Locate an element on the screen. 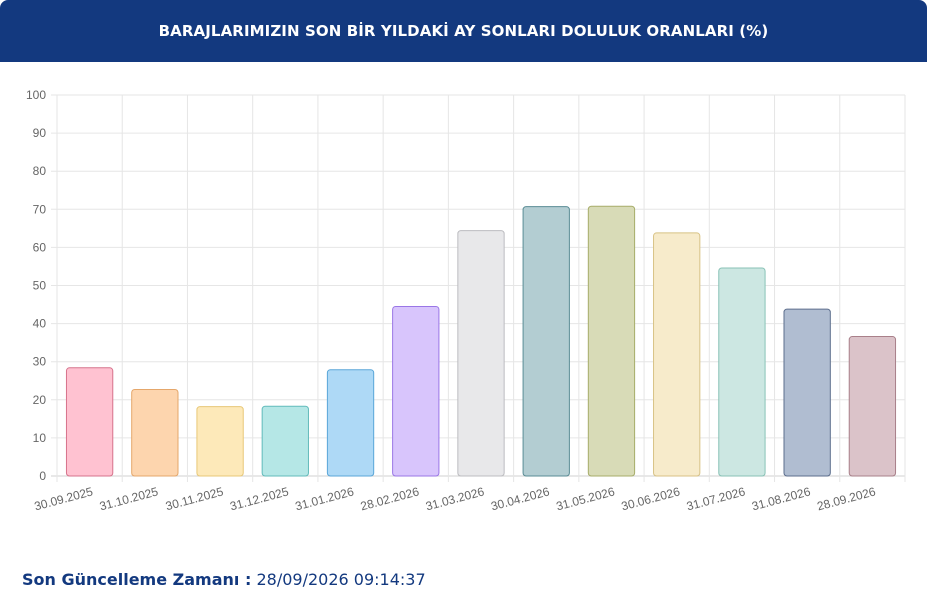 This screenshot has width=927, height=613. last-updated-value: 28/09/2026 09:14:37 is located at coordinates (341, 579).